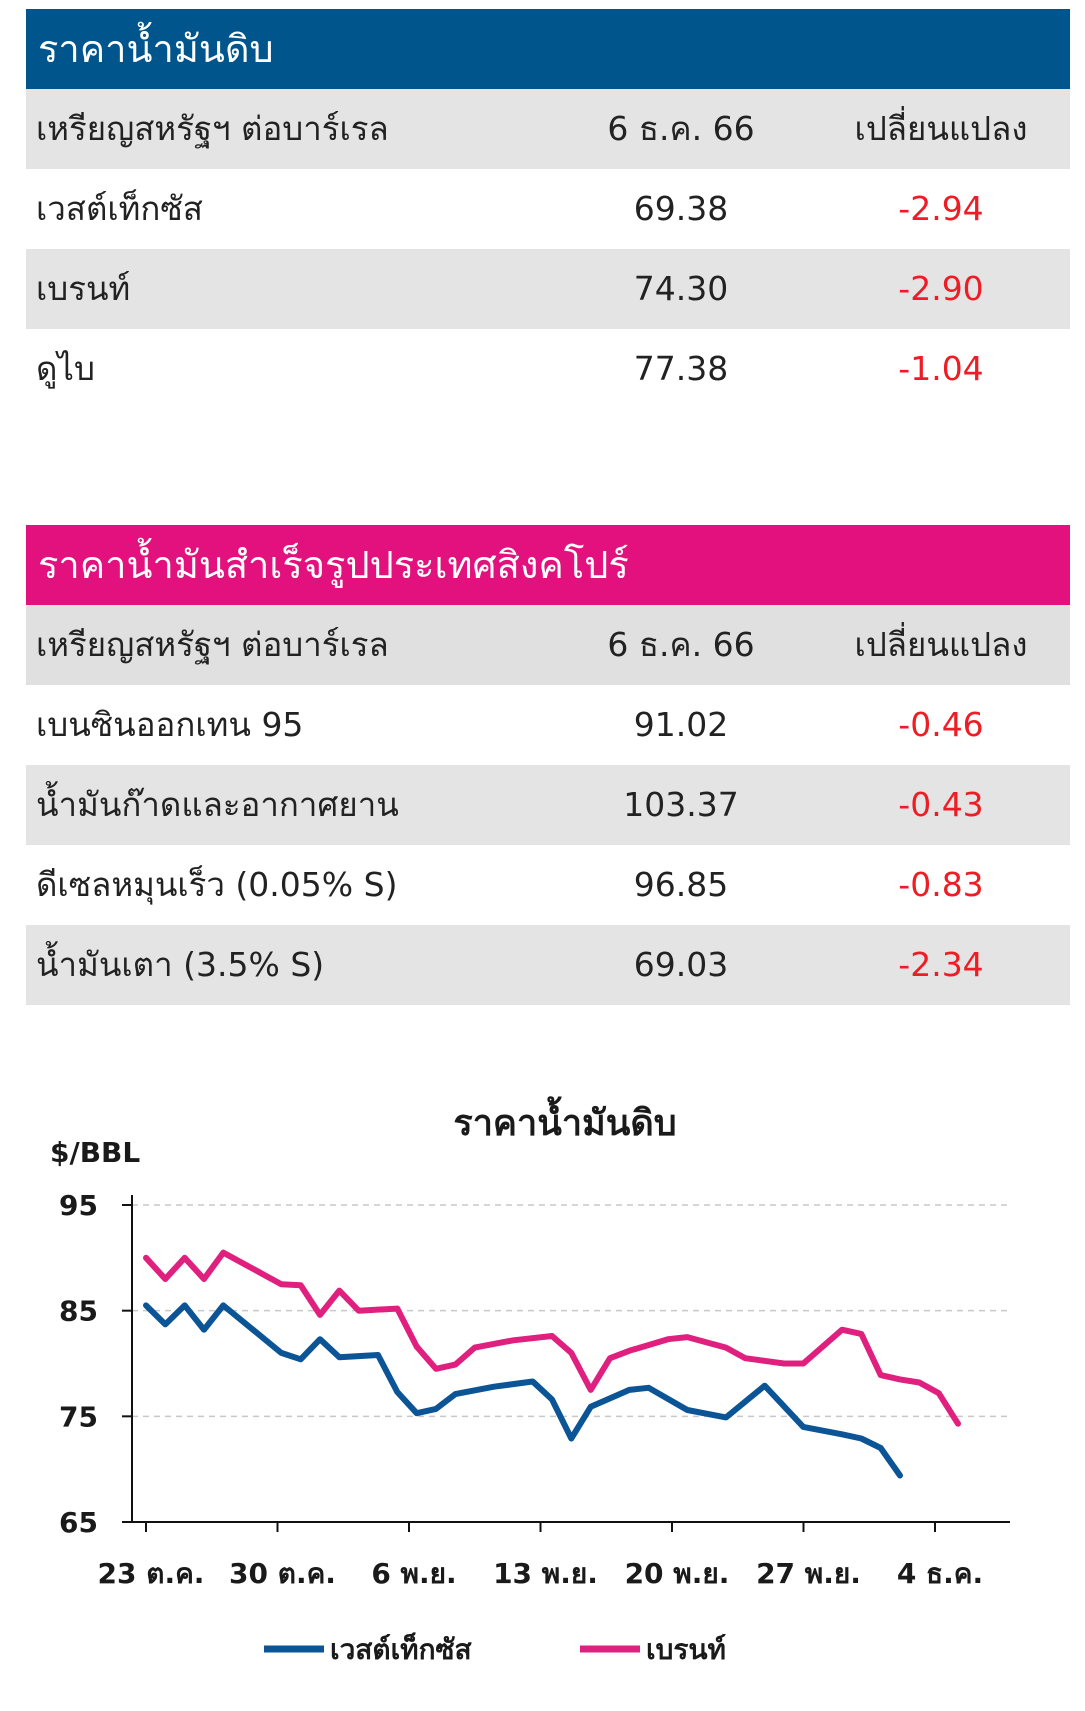  Describe the element at coordinates (548, 369) in the screenshot. I see `table-row: ดูไบ 77.38 -1.04` at that location.